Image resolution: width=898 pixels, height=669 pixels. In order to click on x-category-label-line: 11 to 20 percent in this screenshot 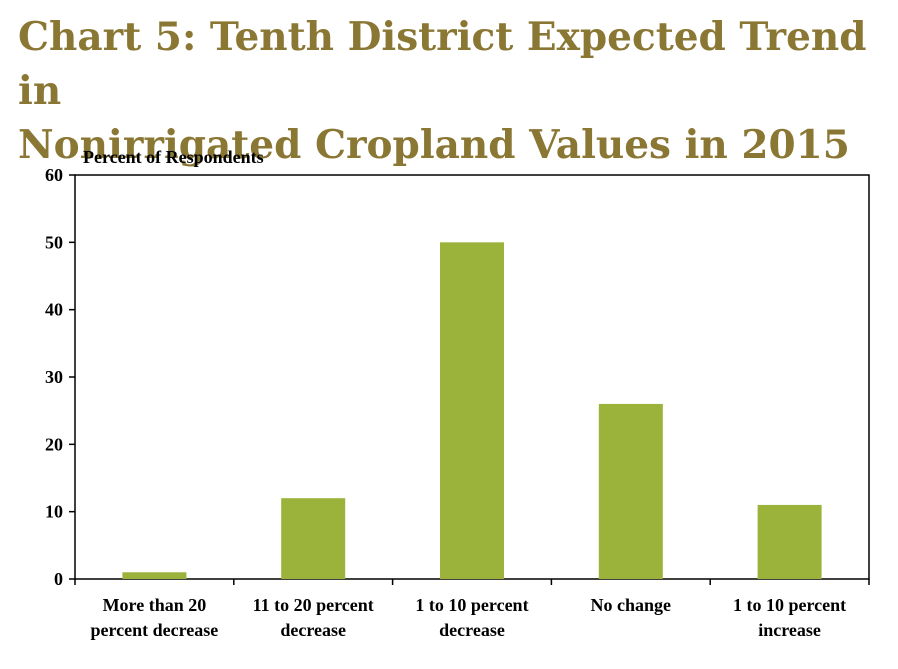, I will do `click(313, 605)`.